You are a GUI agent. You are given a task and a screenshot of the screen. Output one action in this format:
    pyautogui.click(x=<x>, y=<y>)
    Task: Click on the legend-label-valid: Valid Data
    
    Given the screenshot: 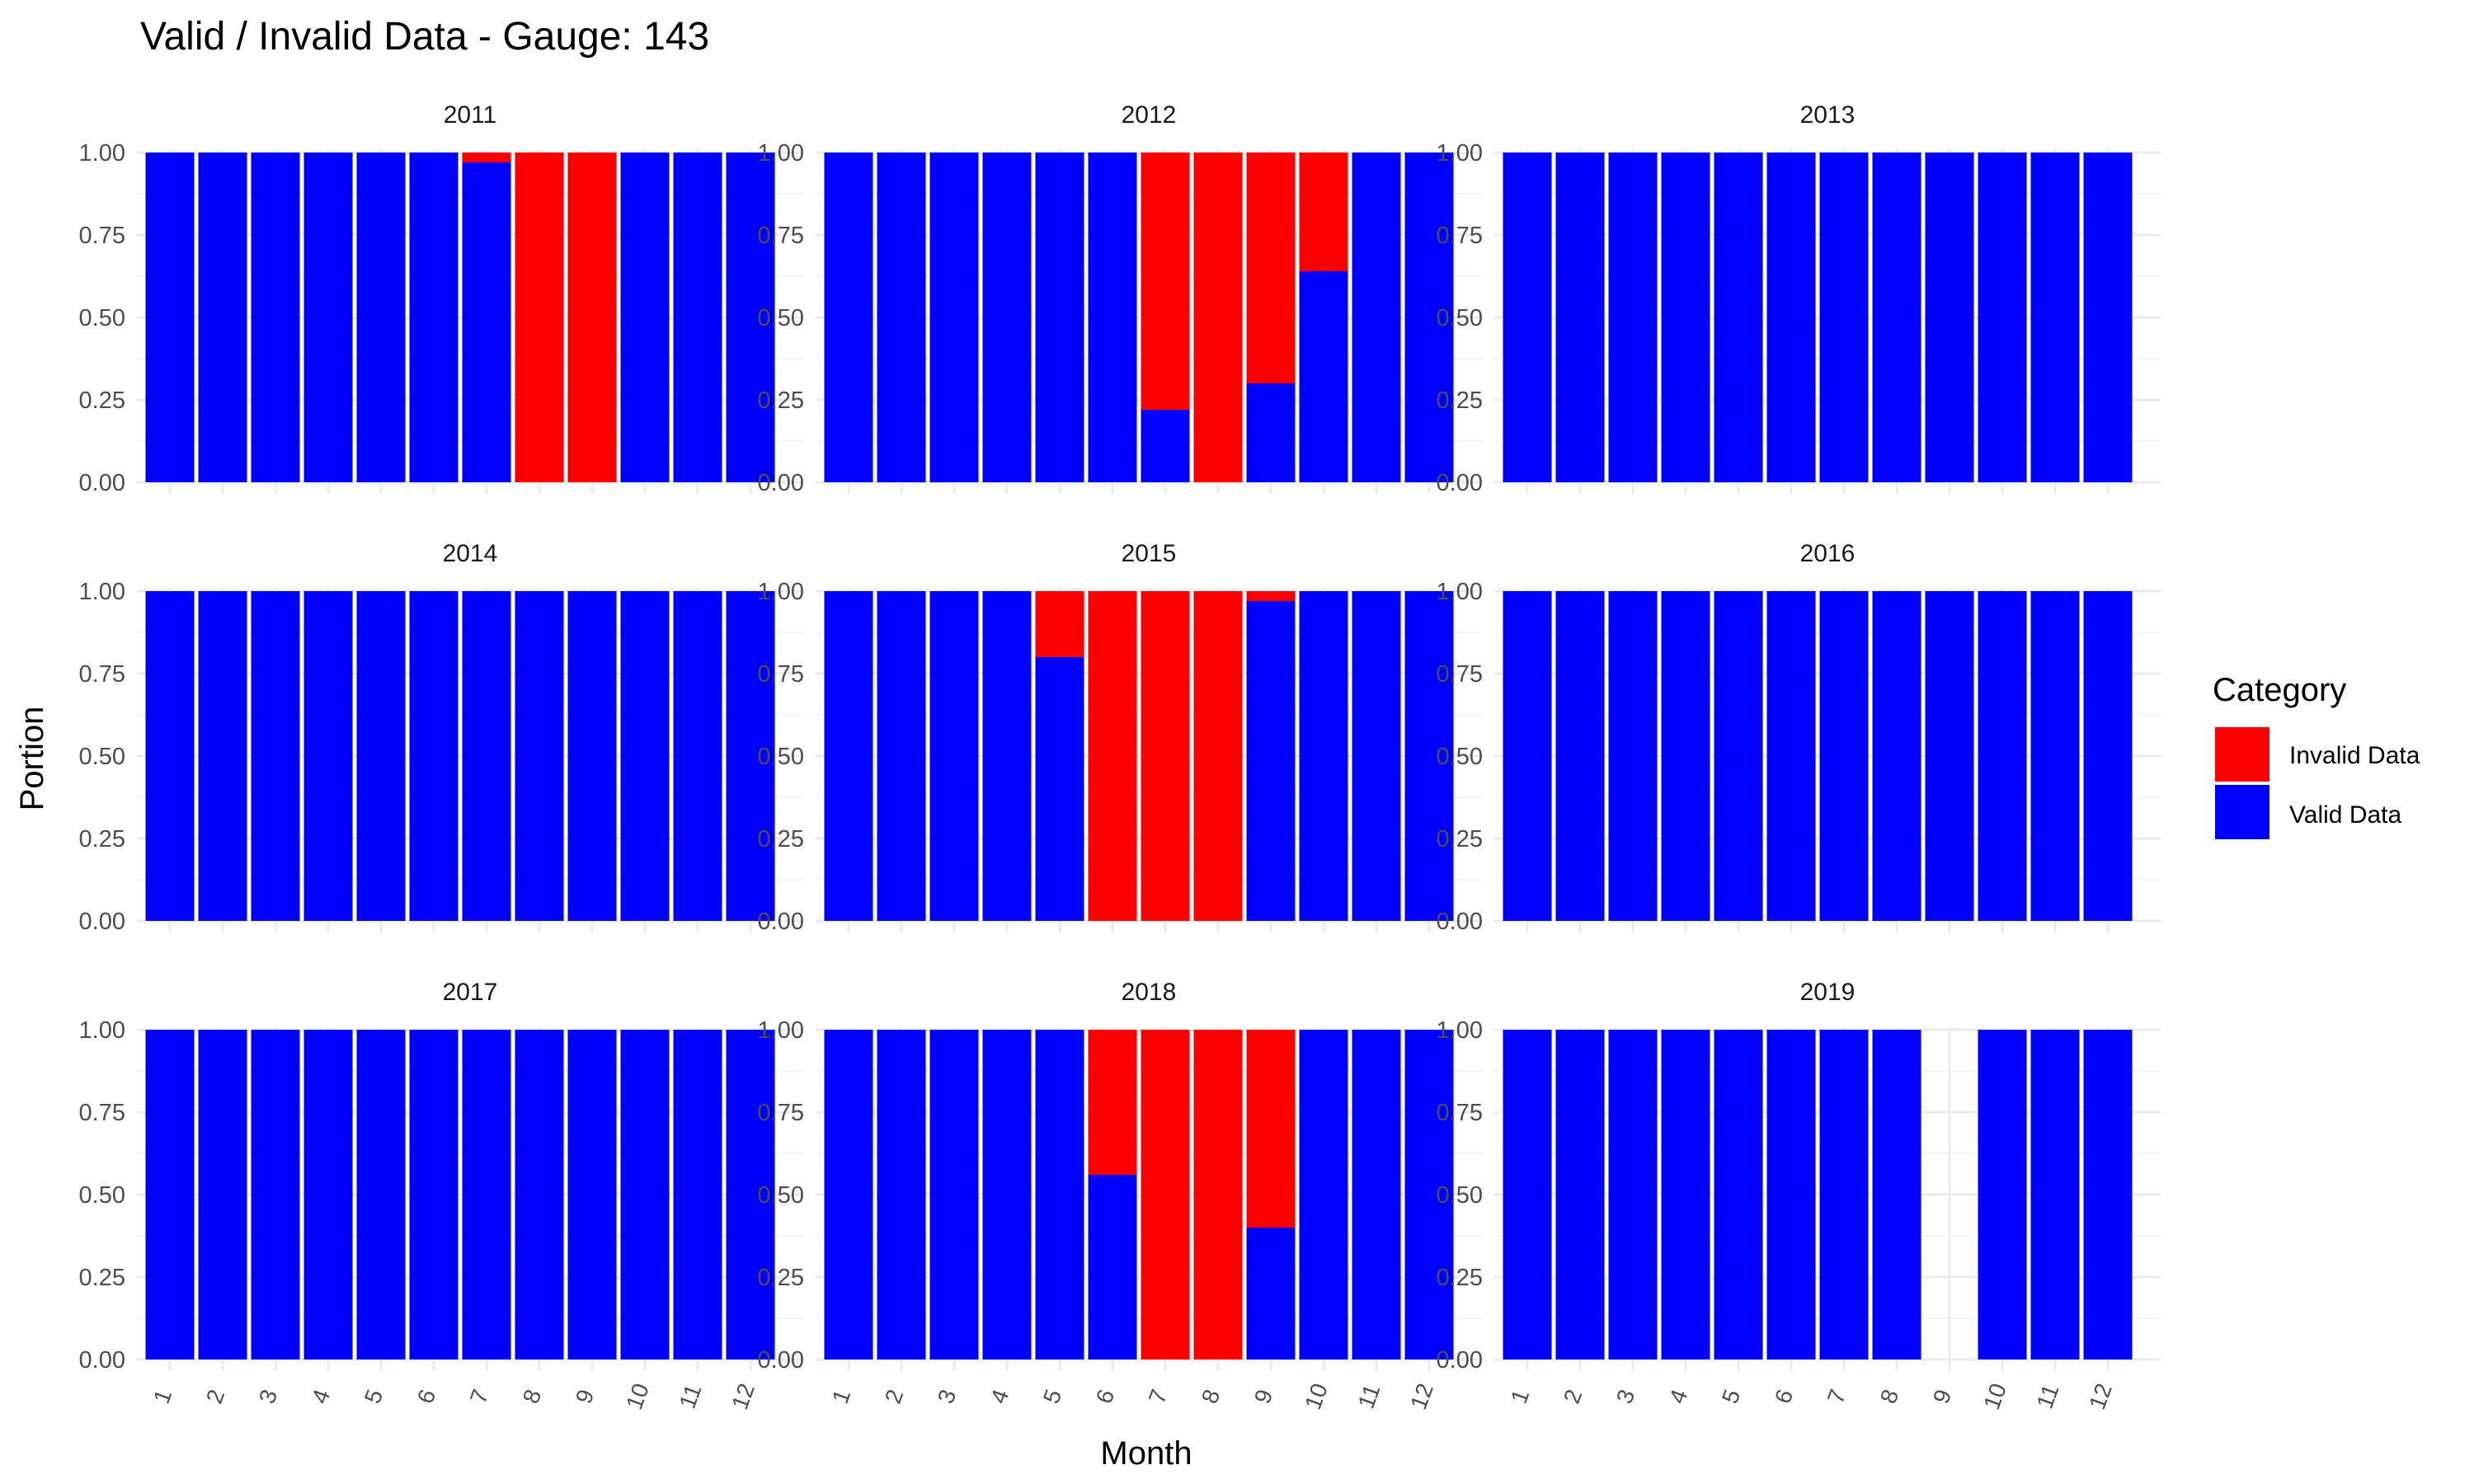 What is the action you would take?
    pyautogui.click(x=2345, y=815)
    